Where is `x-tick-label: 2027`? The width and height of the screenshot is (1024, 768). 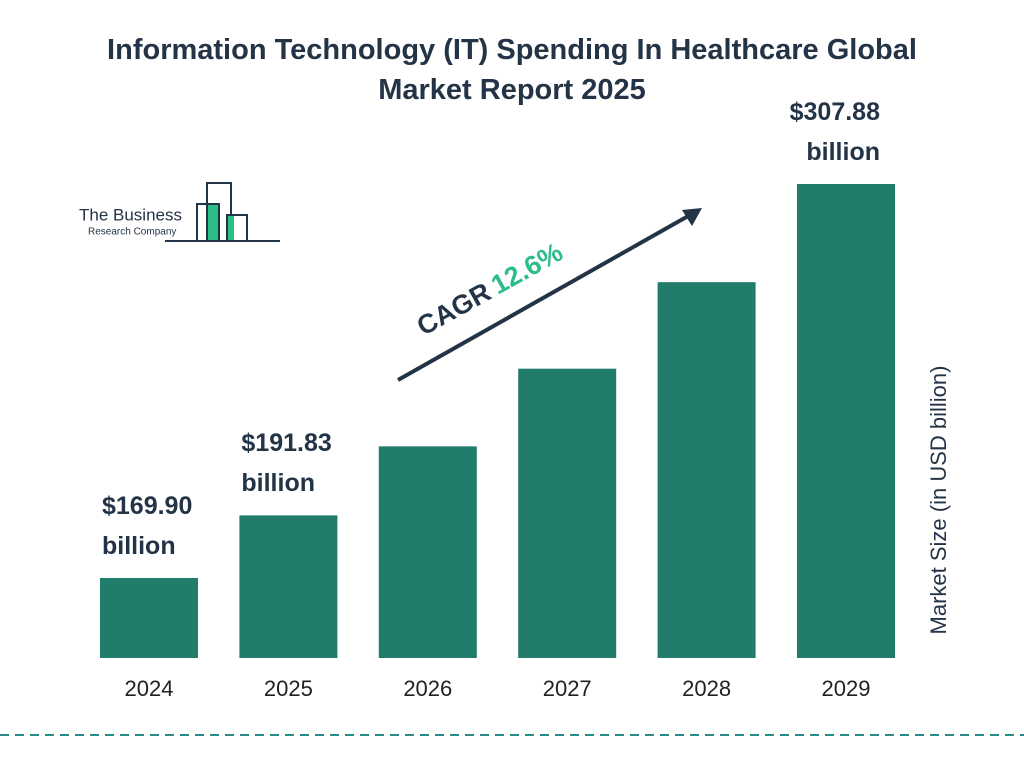 x-tick-label: 2027 is located at coordinates (567, 688).